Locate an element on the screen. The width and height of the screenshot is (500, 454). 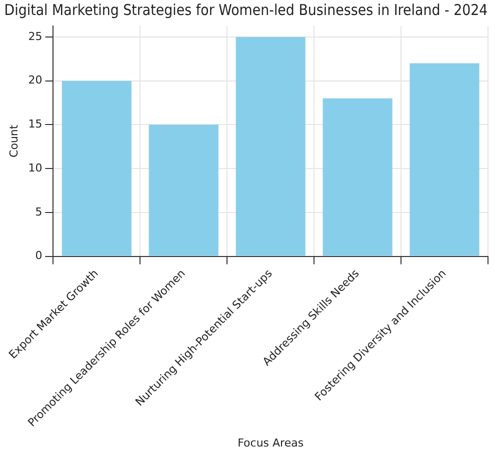
y-tick-label: 15 is located at coordinates (35, 124).